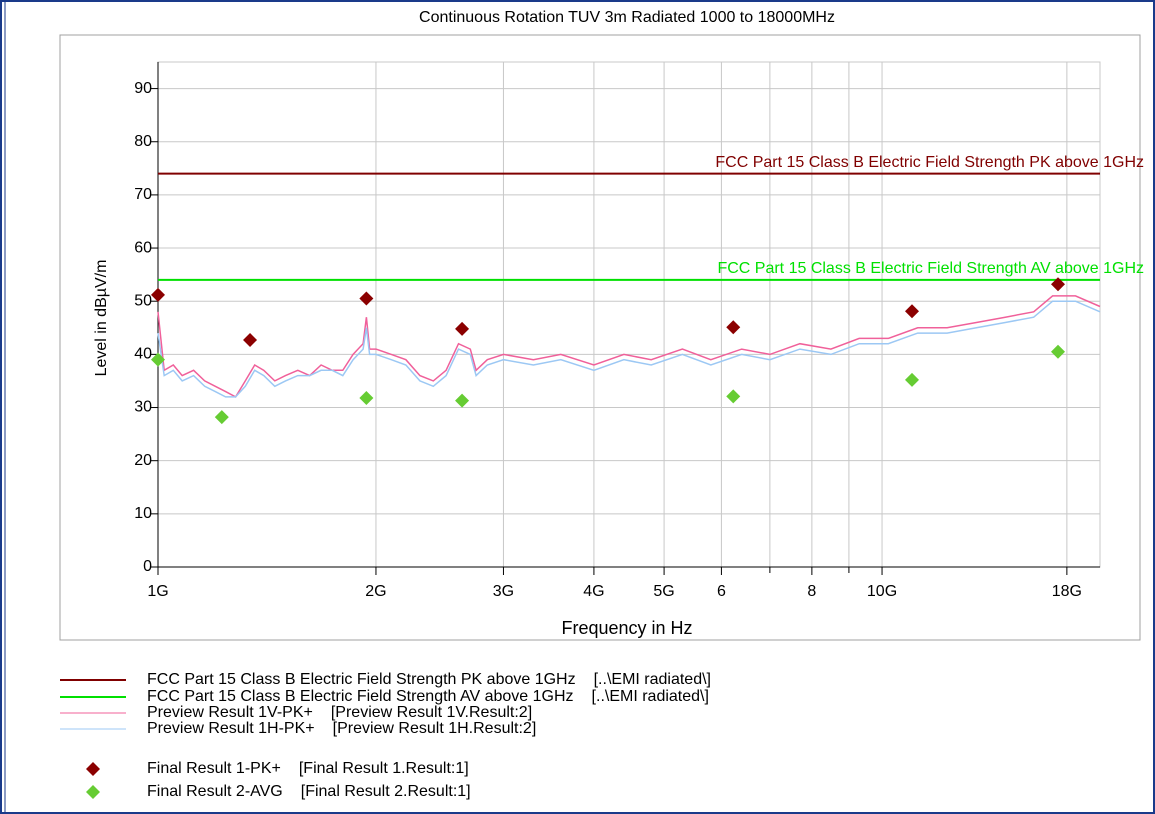 This screenshot has height=814, width=1155. I want to click on x-tick-label: 8, so click(811, 591).